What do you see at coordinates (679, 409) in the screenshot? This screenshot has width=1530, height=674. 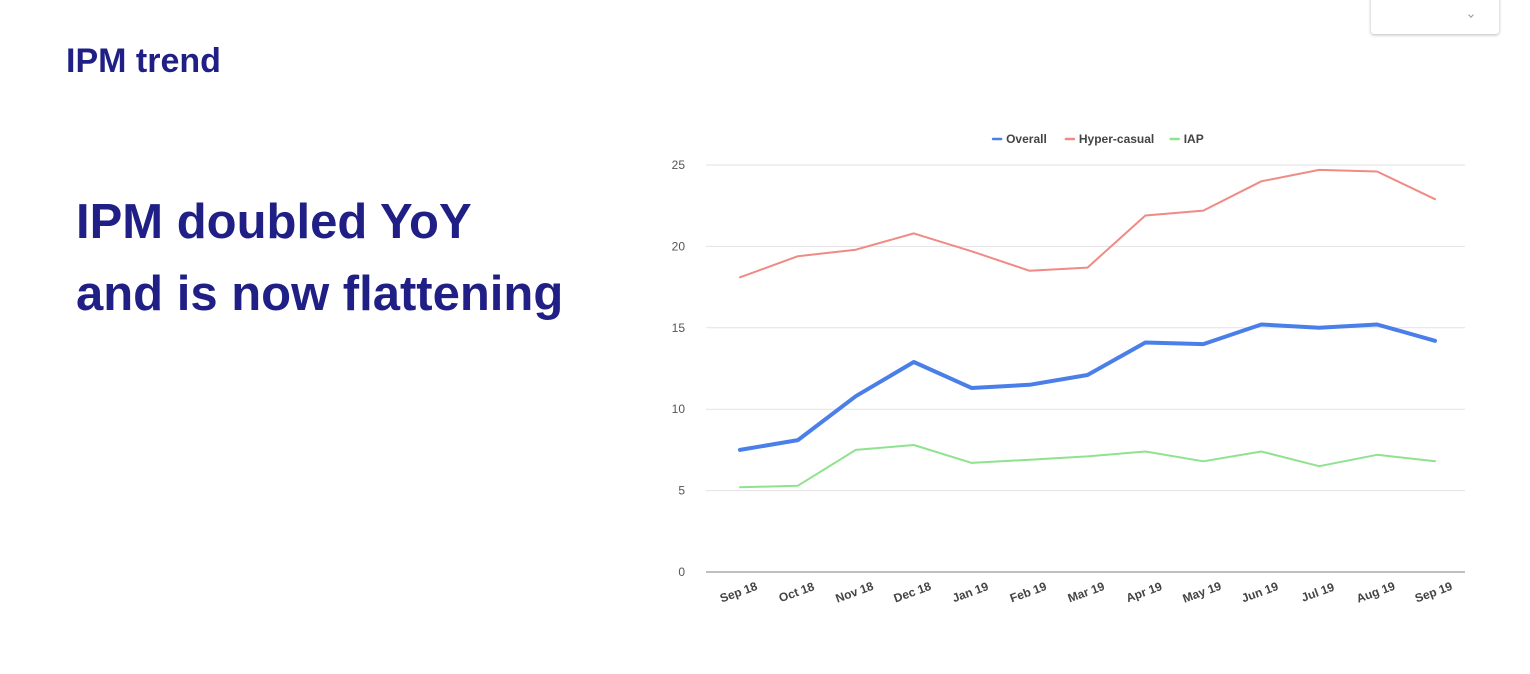 I see `y-tick-label: 10` at bounding box center [679, 409].